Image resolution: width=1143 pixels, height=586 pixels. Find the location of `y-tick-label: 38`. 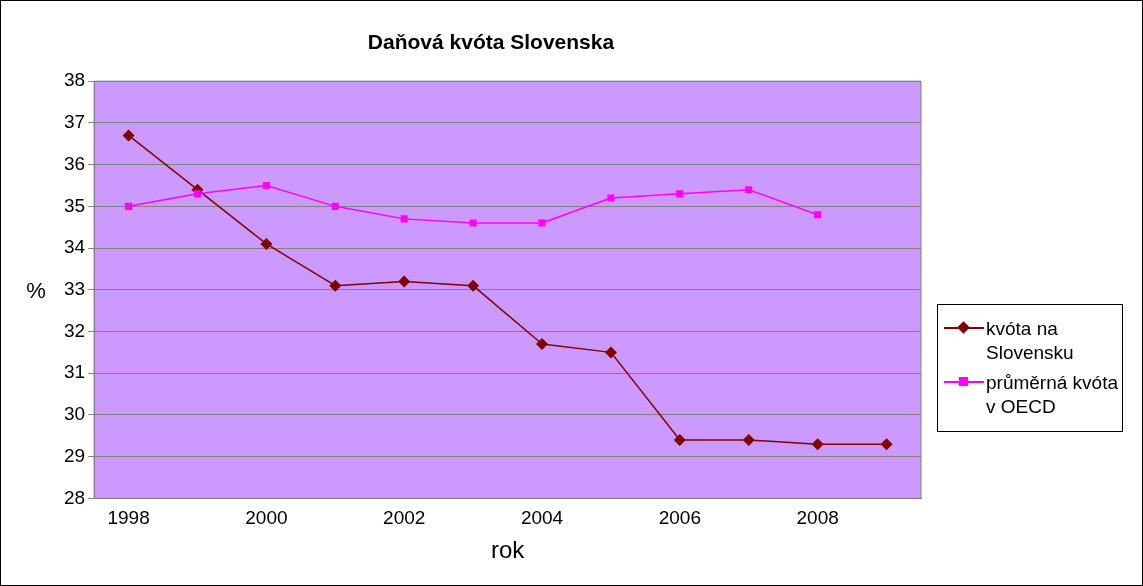

y-tick-label: 38 is located at coordinates (74, 80).